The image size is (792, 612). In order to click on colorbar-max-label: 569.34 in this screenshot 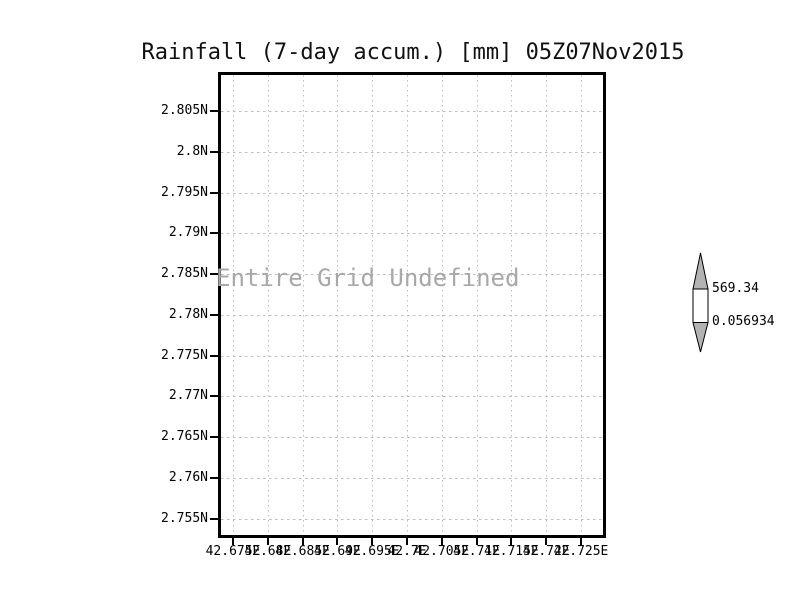, I will do `click(735, 288)`.